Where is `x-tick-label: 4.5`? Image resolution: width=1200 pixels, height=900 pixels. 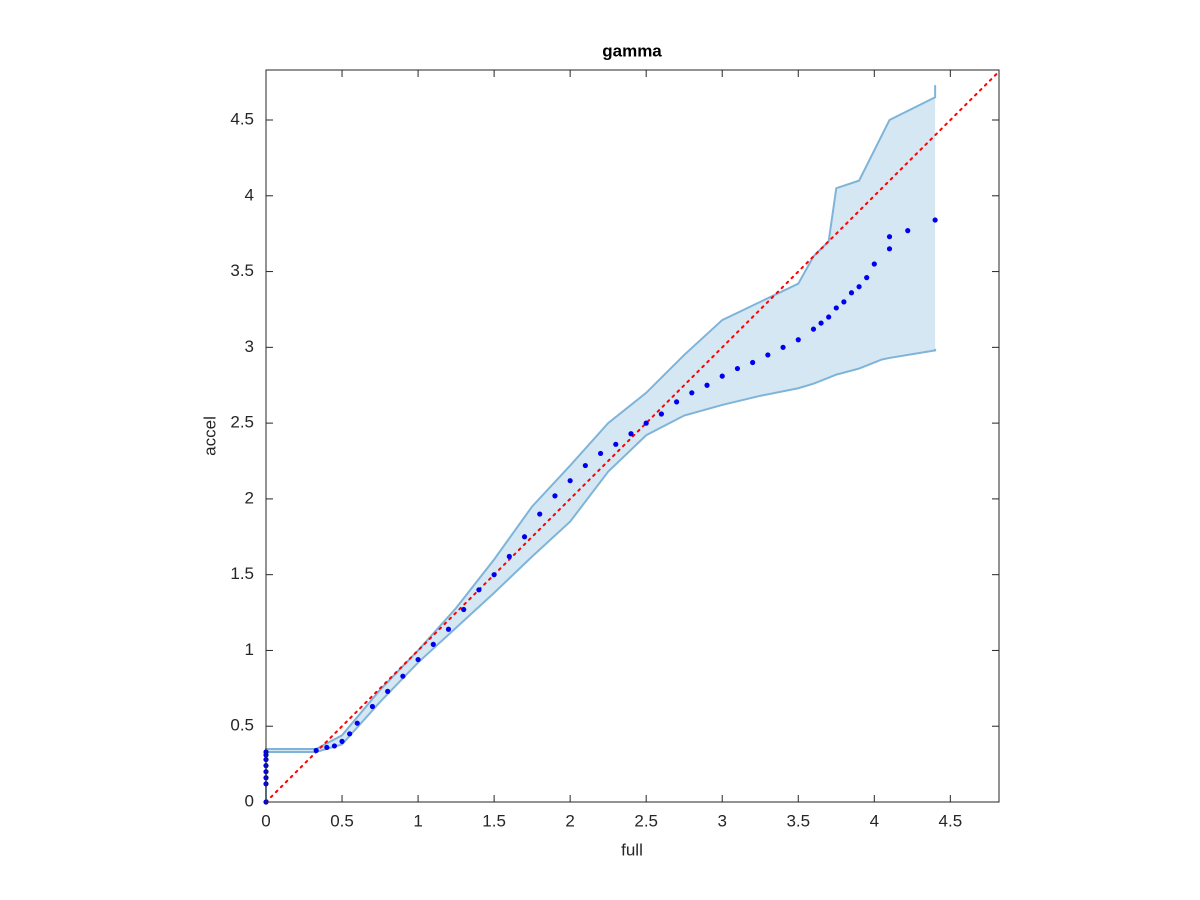 x-tick-label: 4.5 is located at coordinates (951, 820).